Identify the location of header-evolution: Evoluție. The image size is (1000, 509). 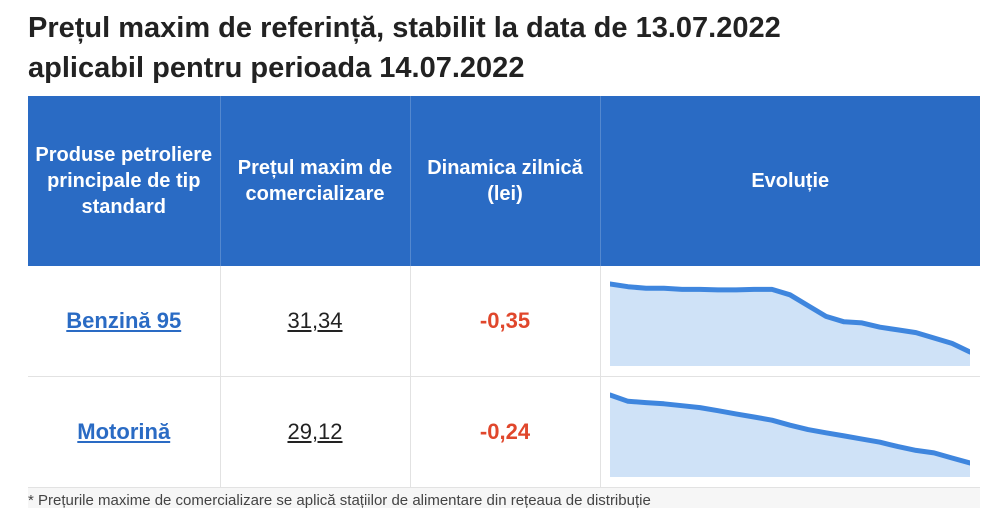
(790, 181).